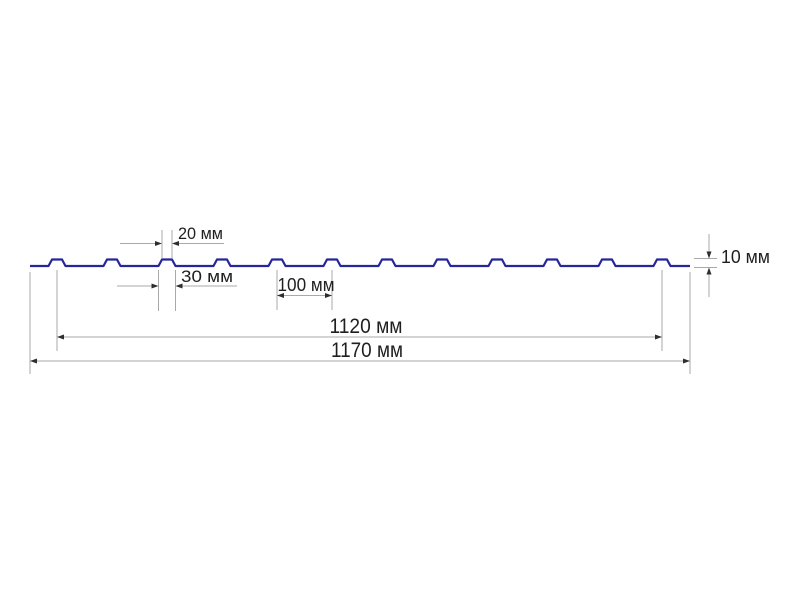 This screenshot has width=800, height=600. I want to click on dim-label-rib-pitch: 100 мм, so click(306, 285).